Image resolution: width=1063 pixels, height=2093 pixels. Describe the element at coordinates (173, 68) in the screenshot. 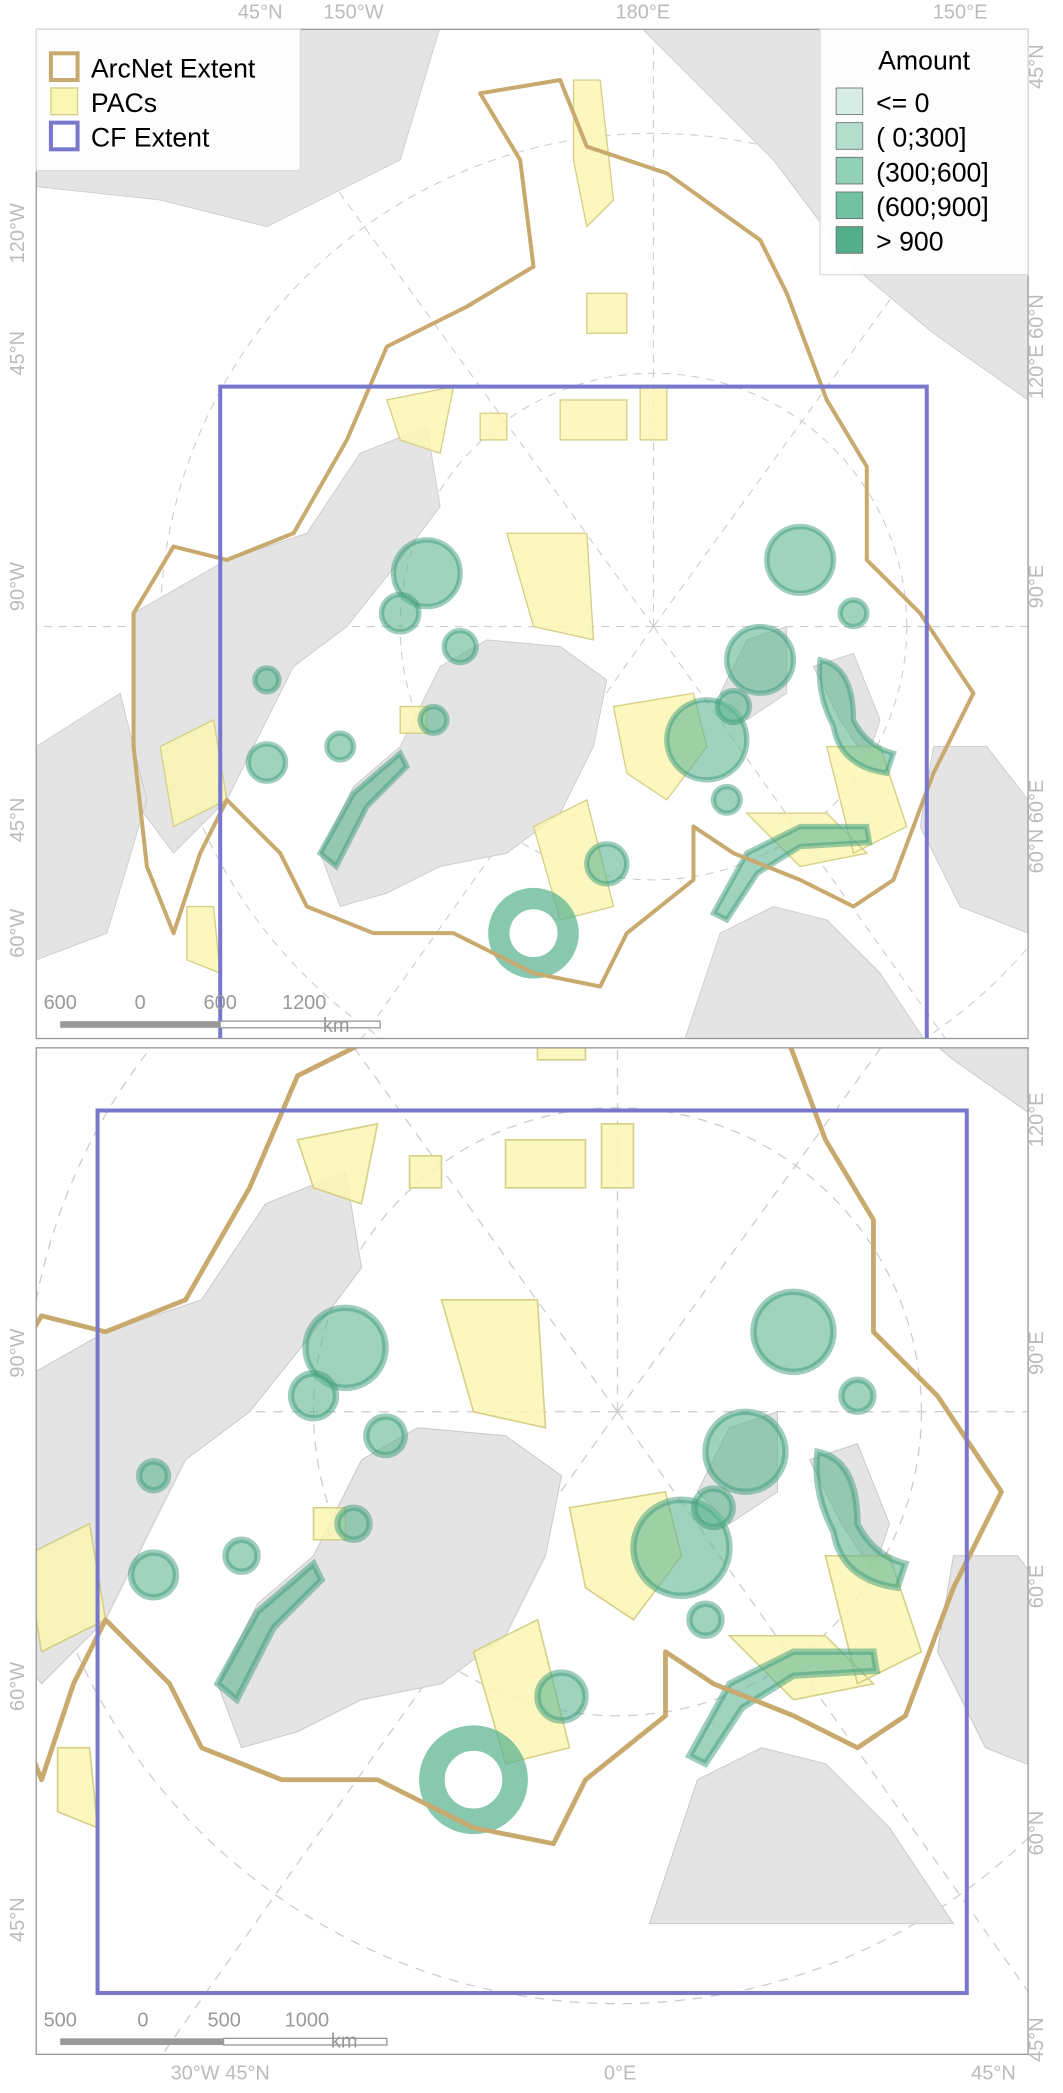

I see `legend-label: ArcNet Extent` at that location.